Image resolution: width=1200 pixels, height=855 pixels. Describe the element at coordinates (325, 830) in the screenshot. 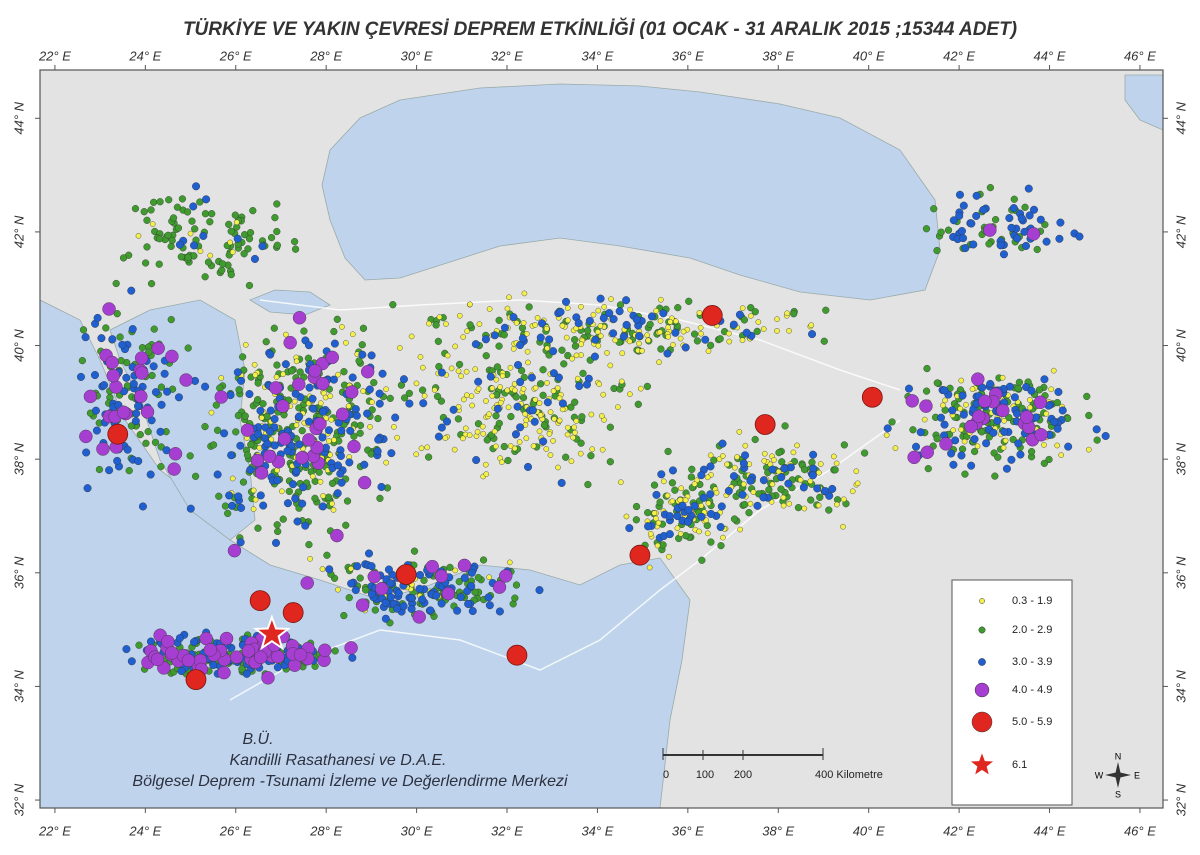

I see `lon-tick-label: 28° E` at that location.